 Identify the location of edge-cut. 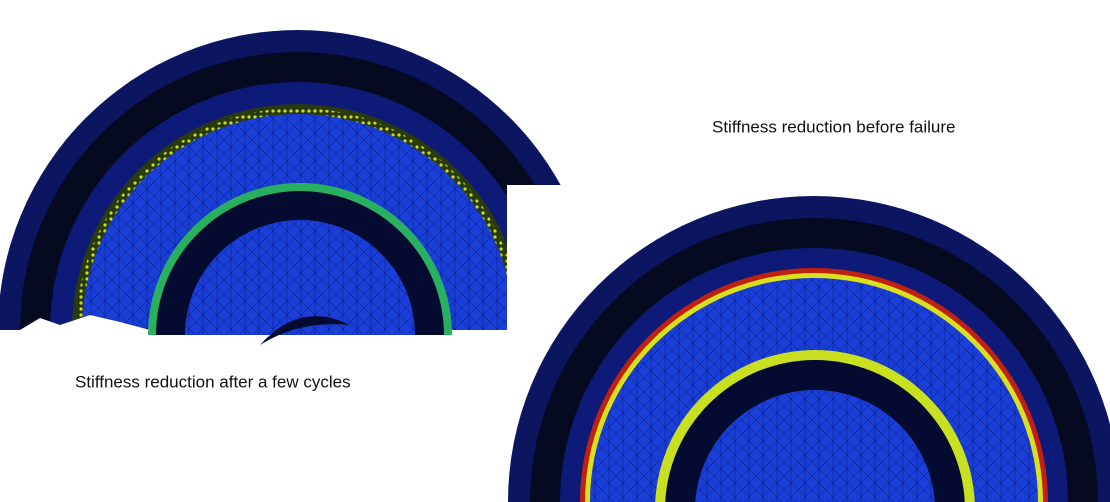
(75, 337).